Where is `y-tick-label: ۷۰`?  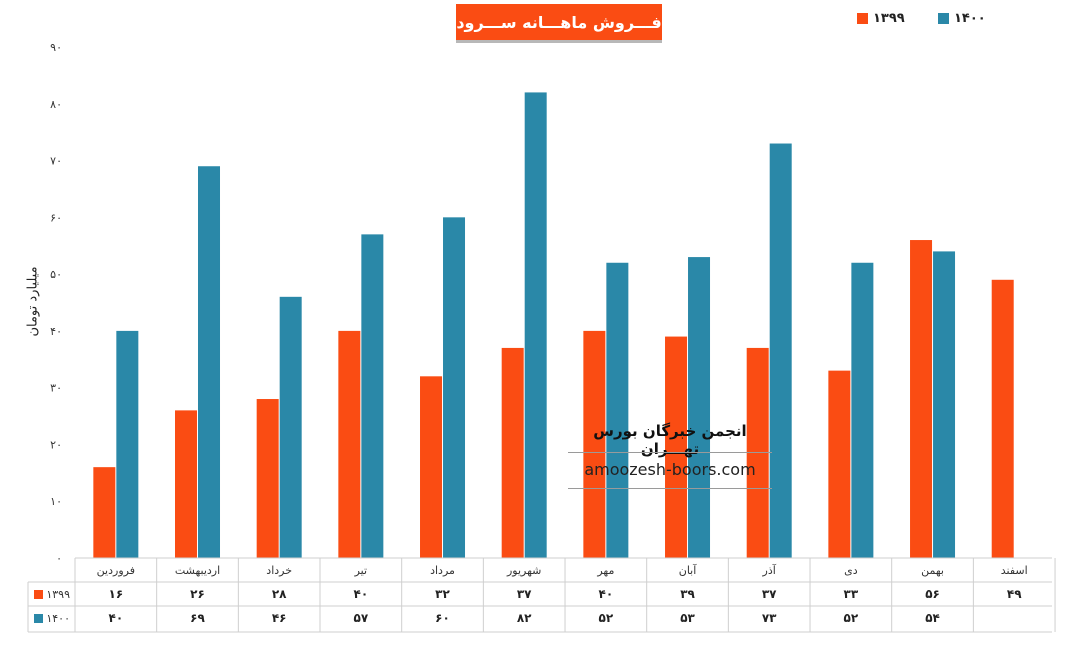 y-tick-label: ۷۰ is located at coordinates (56, 161).